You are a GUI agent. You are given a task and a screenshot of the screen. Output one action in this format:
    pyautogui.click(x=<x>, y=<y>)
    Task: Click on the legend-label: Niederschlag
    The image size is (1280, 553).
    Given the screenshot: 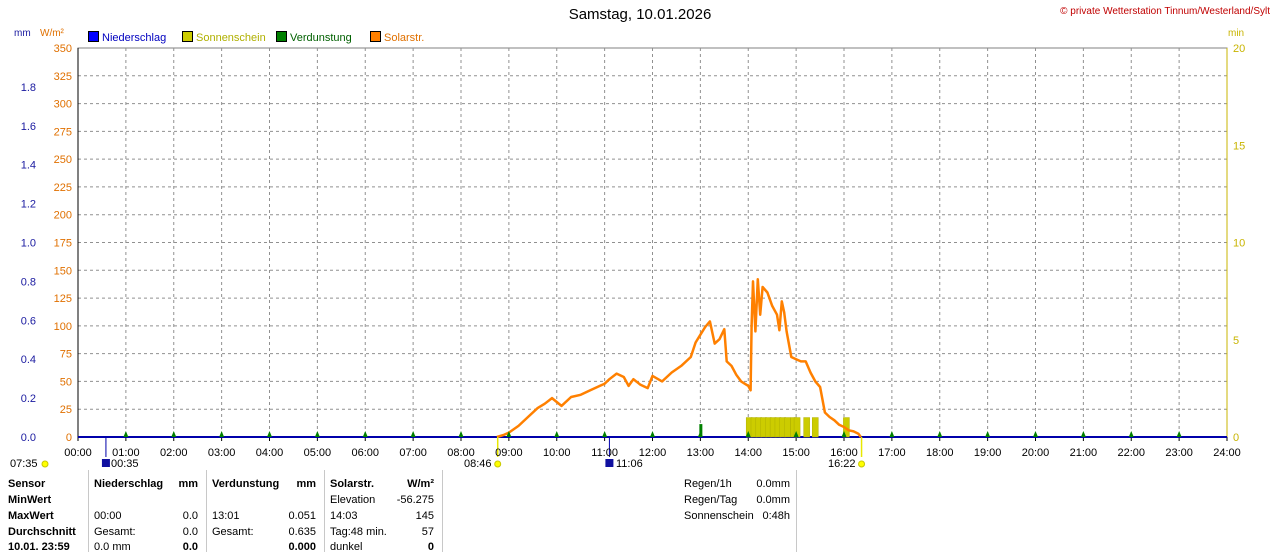 What is the action you would take?
    pyautogui.click(x=134, y=38)
    